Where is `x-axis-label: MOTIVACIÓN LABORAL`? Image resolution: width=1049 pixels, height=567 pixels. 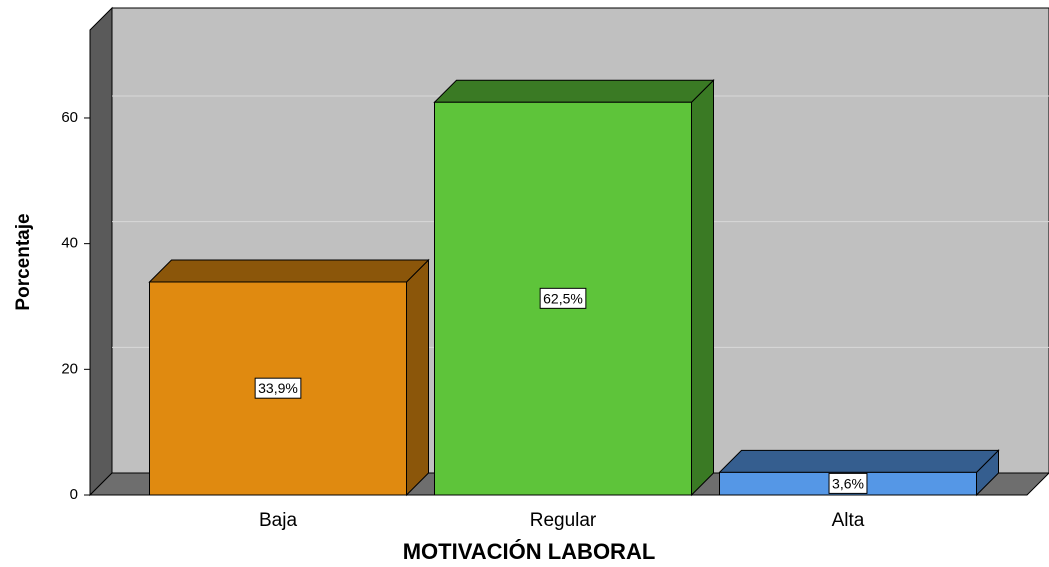 x-axis-label: MOTIVACIÓN LABORAL is located at coordinates (529, 551).